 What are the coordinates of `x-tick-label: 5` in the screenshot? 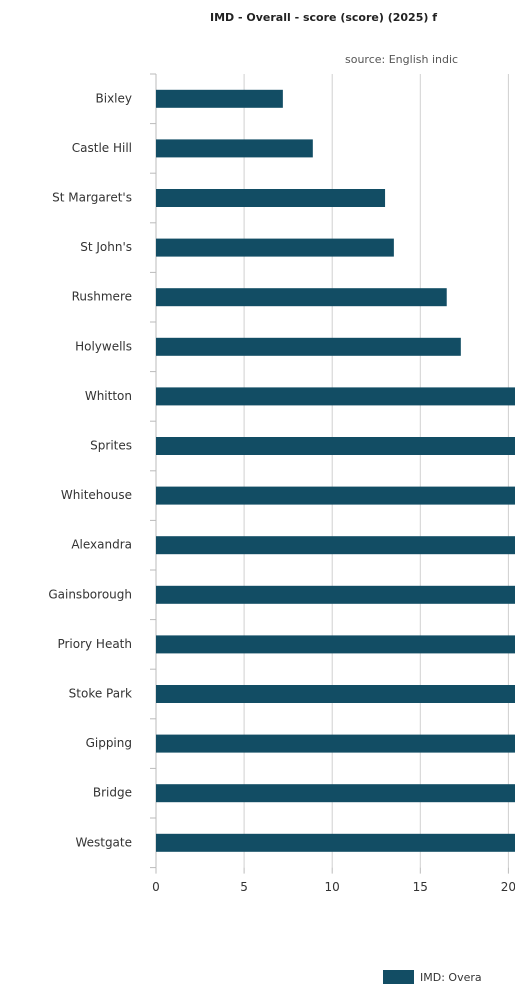 It's located at (244, 887).